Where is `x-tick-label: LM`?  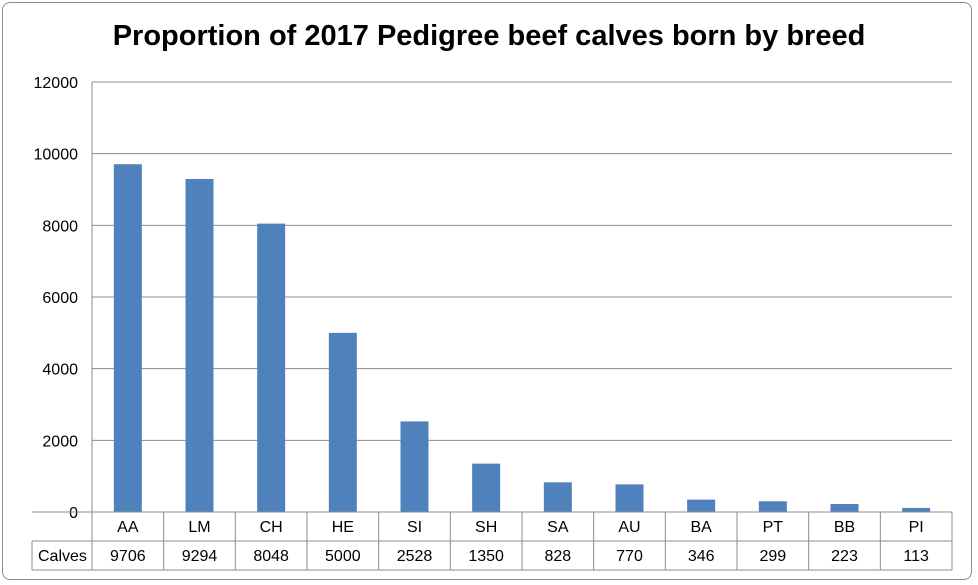 x-tick-label: LM is located at coordinates (199, 527).